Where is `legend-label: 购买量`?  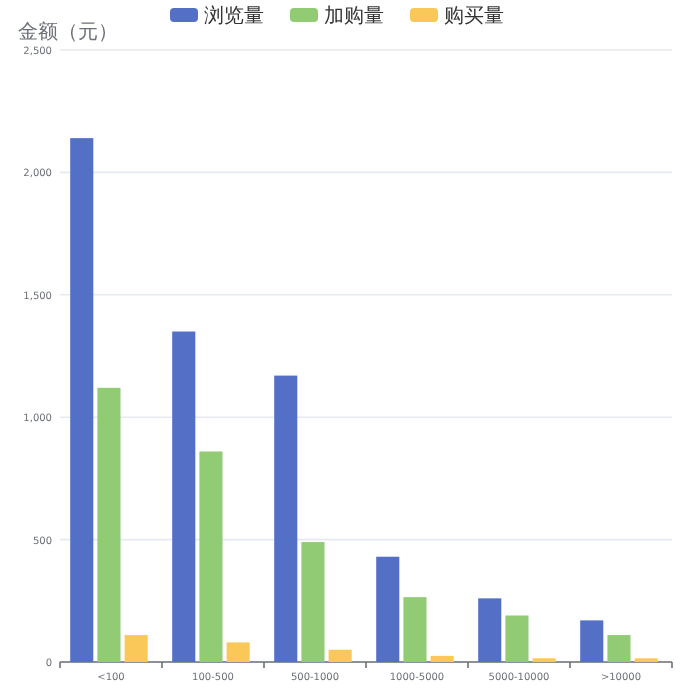 legend-label: 购买量 is located at coordinates (474, 17).